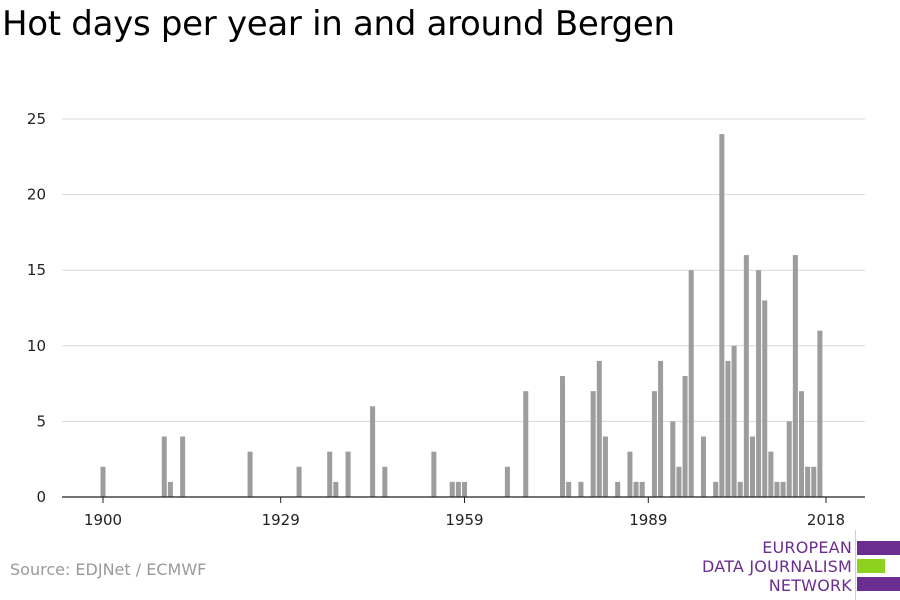 The width and height of the screenshot is (900, 600). Describe the element at coordinates (103, 520) in the screenshot. I see `x-tick-label: 1900` at that location.